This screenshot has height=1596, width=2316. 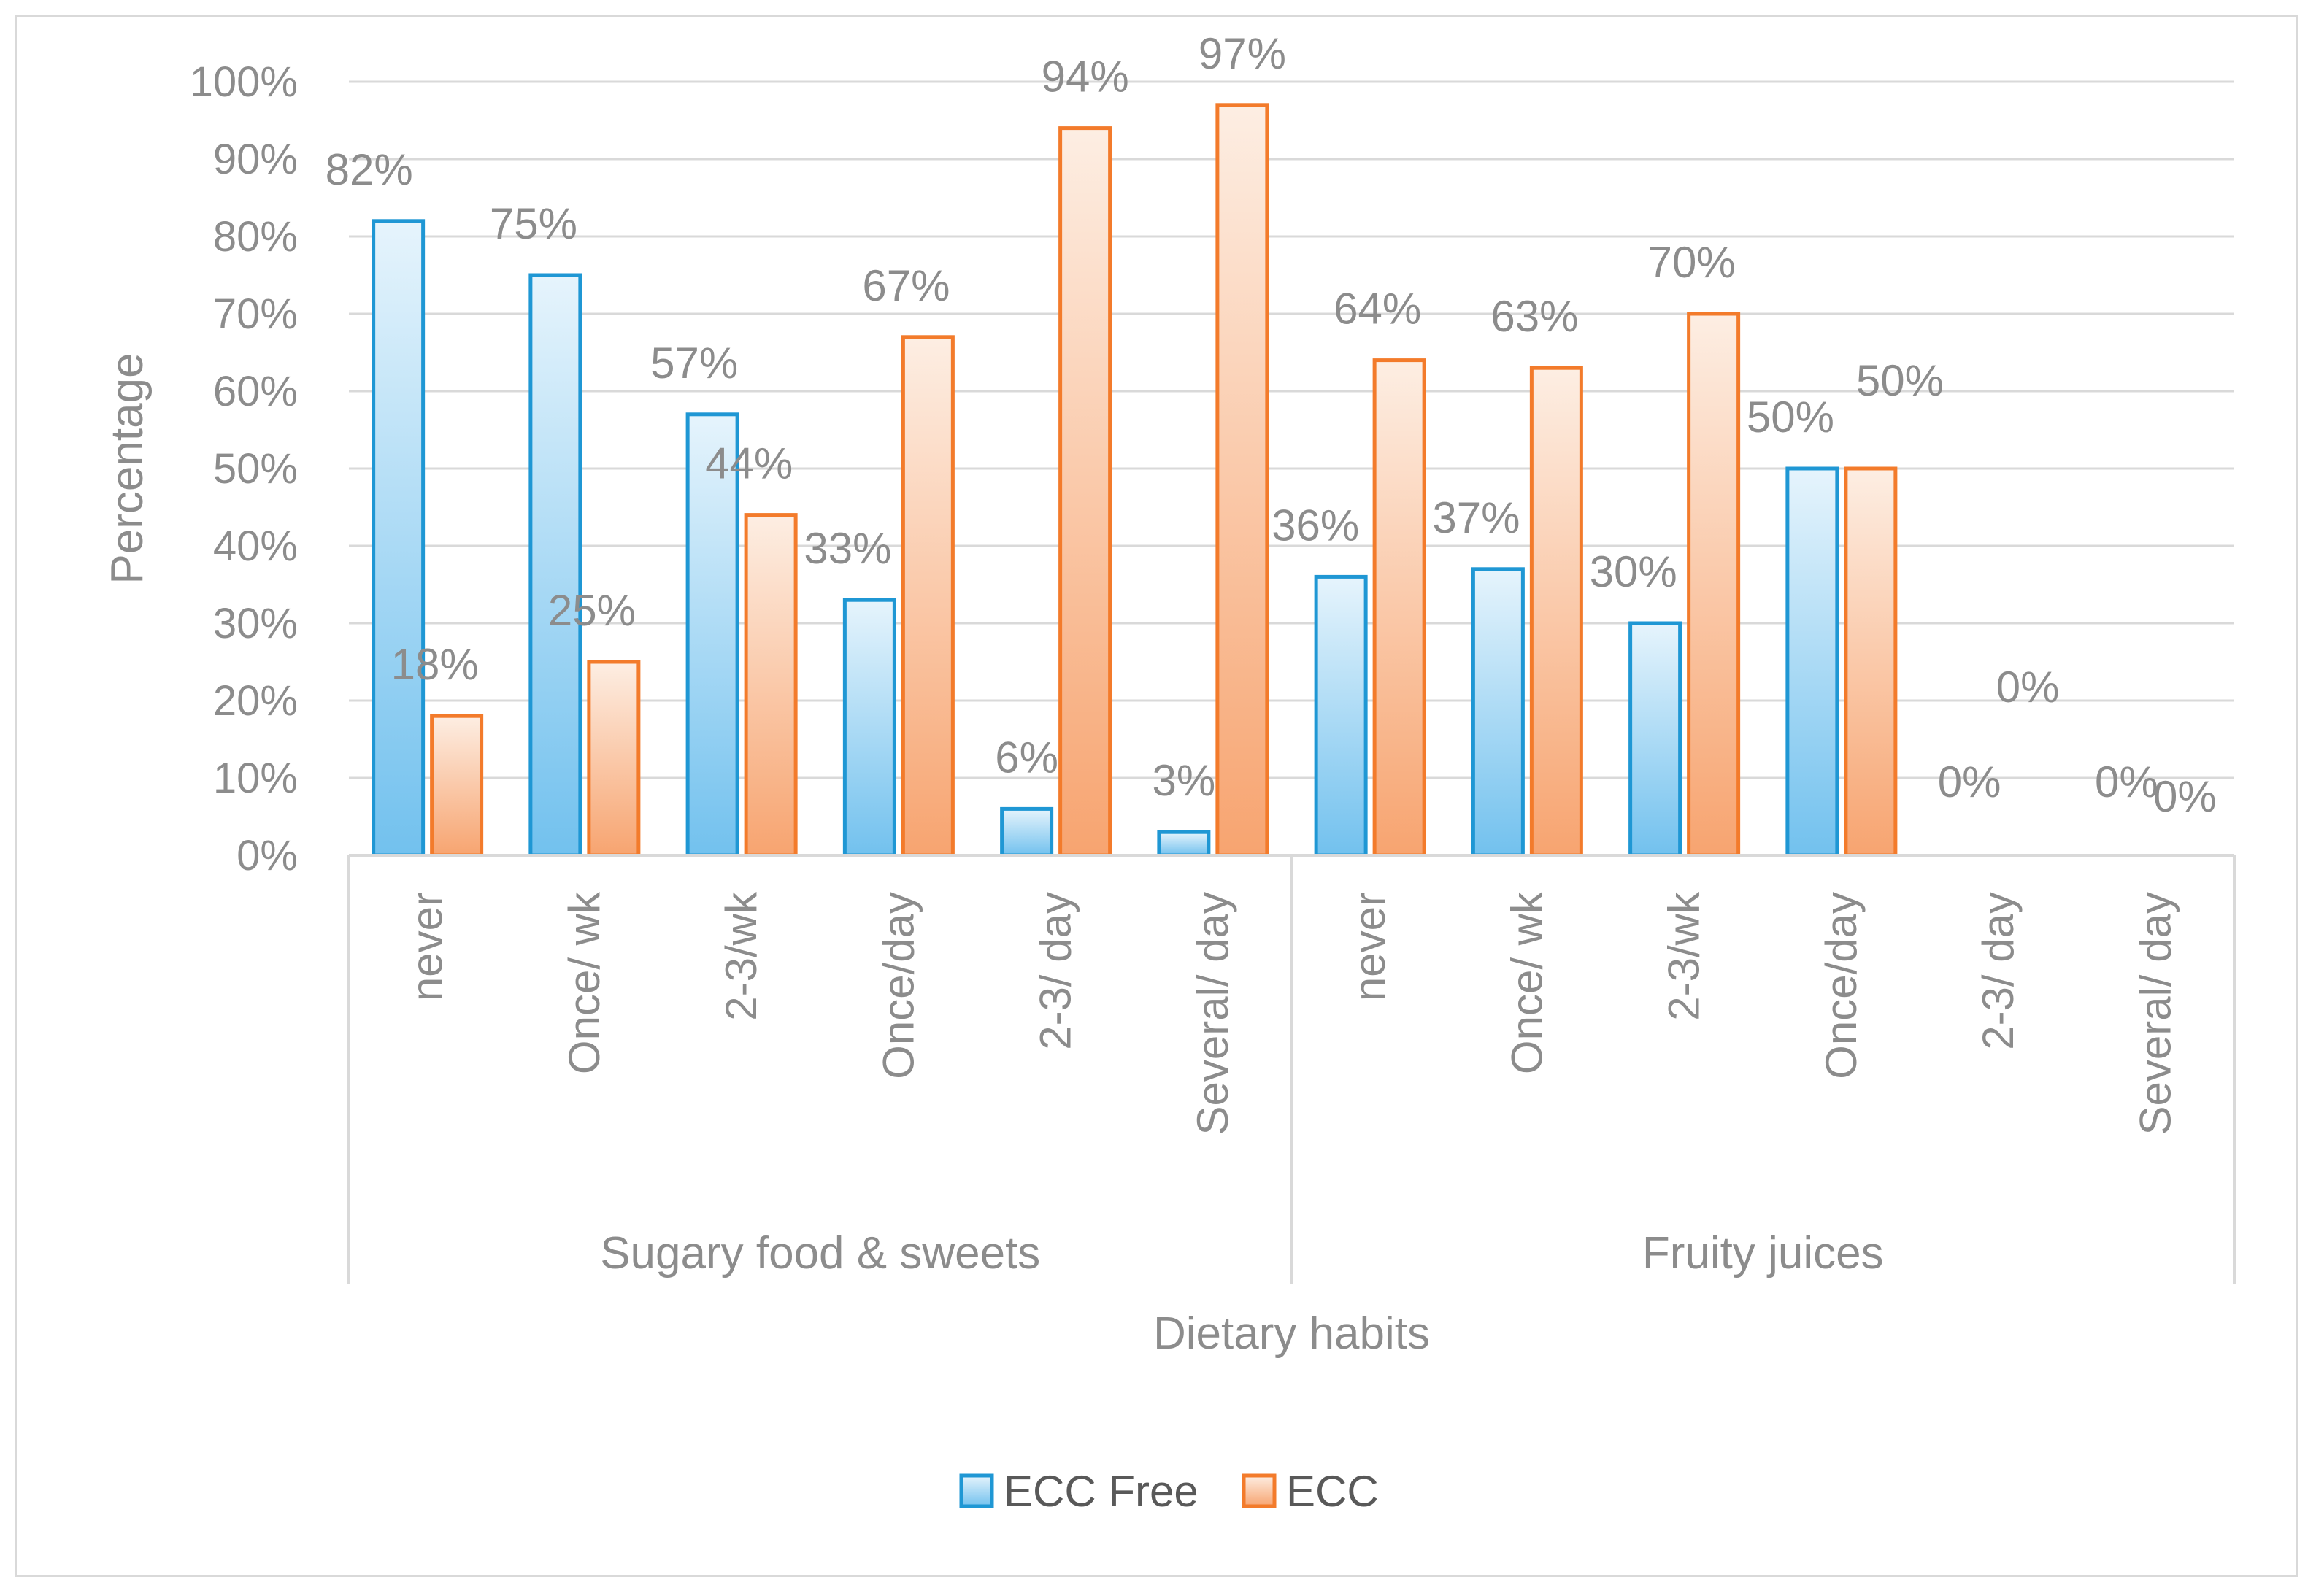 What do you see at coordinates (255, 159) in the screenshot?
I see `y-tick-label: 90%` at bounding box center [255, 159].